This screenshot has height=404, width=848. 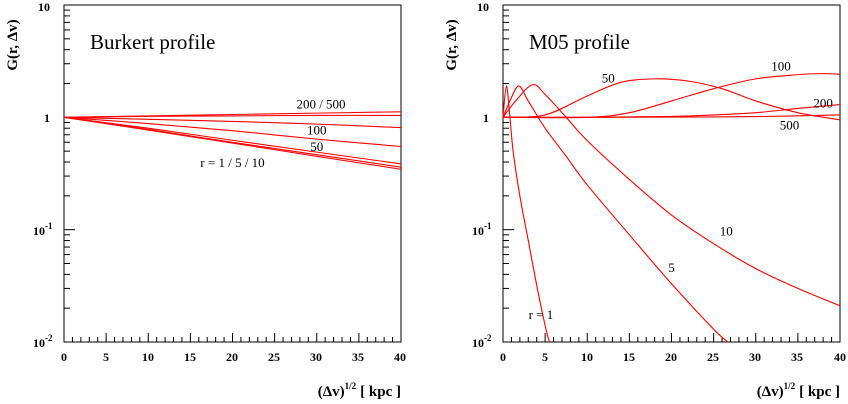 I want to click on curve-label: 500, so click(x=790, y=125).